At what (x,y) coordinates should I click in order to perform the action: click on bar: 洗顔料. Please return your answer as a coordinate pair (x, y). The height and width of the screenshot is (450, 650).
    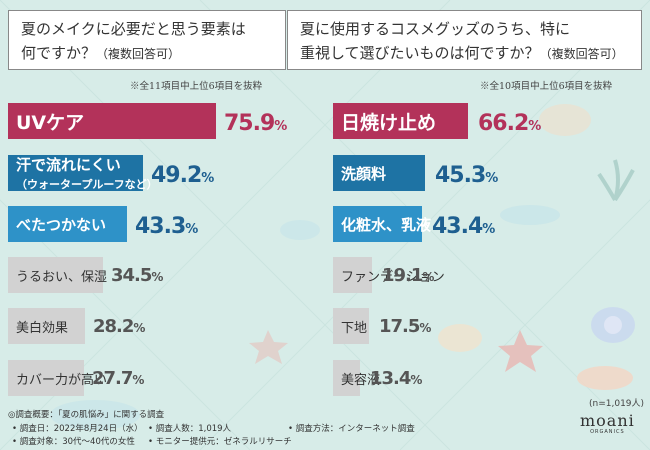
    Looking at the image, I should click on (379, 173).